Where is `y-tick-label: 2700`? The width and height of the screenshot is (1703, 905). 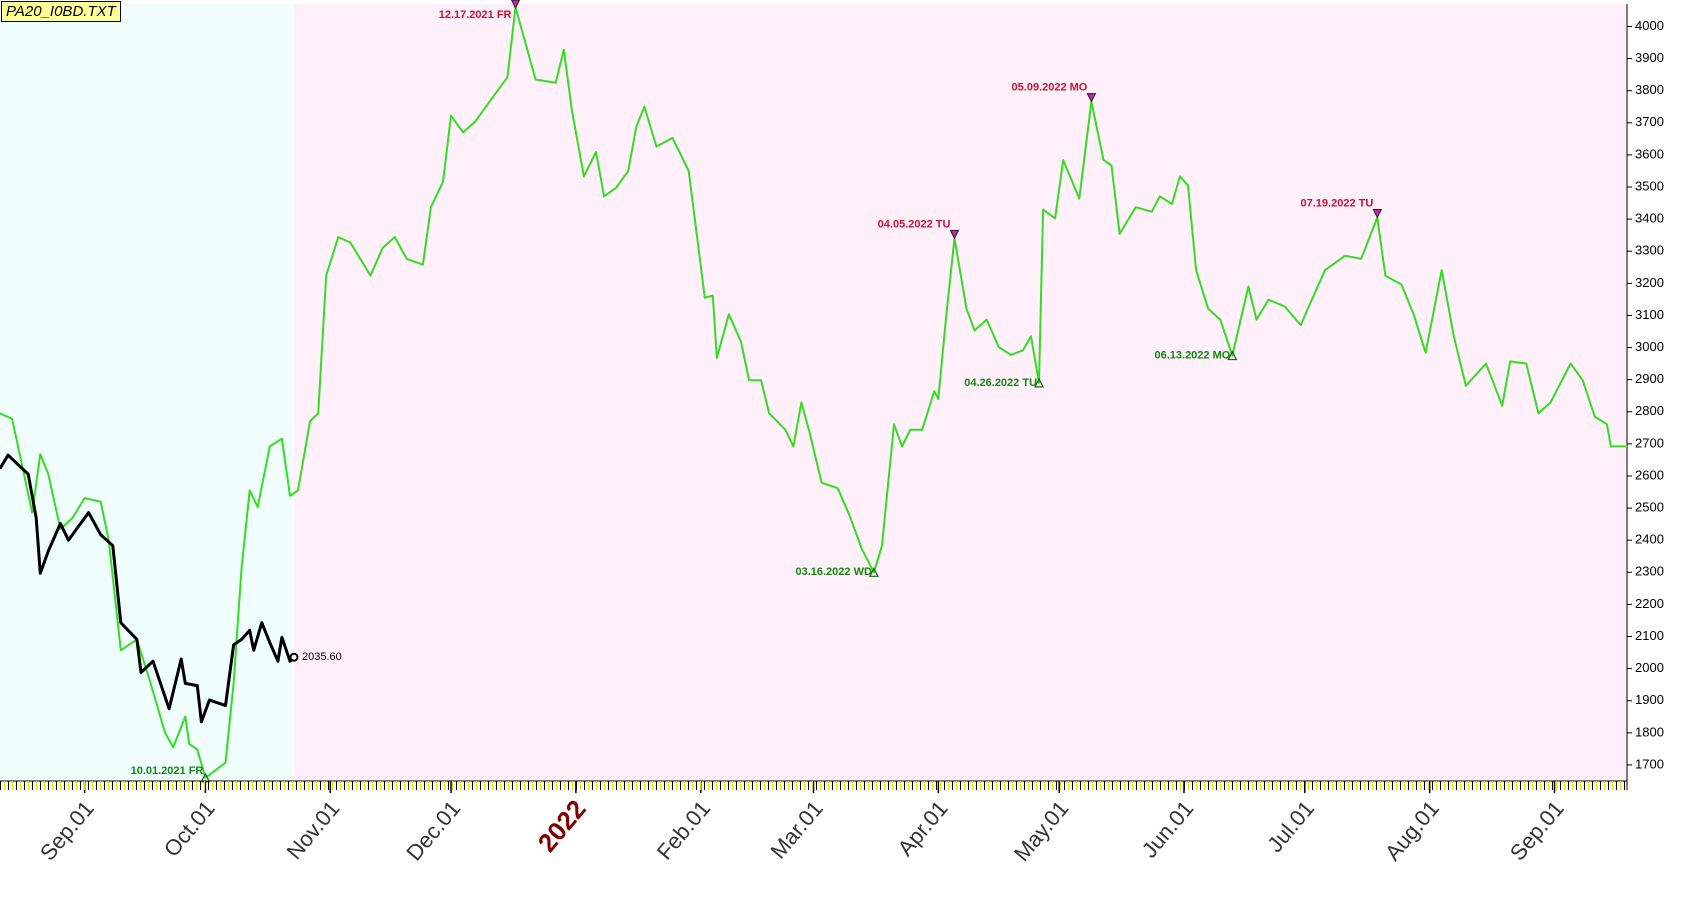 y-tick-label: 2700 is located at coordinates (1649, 442).